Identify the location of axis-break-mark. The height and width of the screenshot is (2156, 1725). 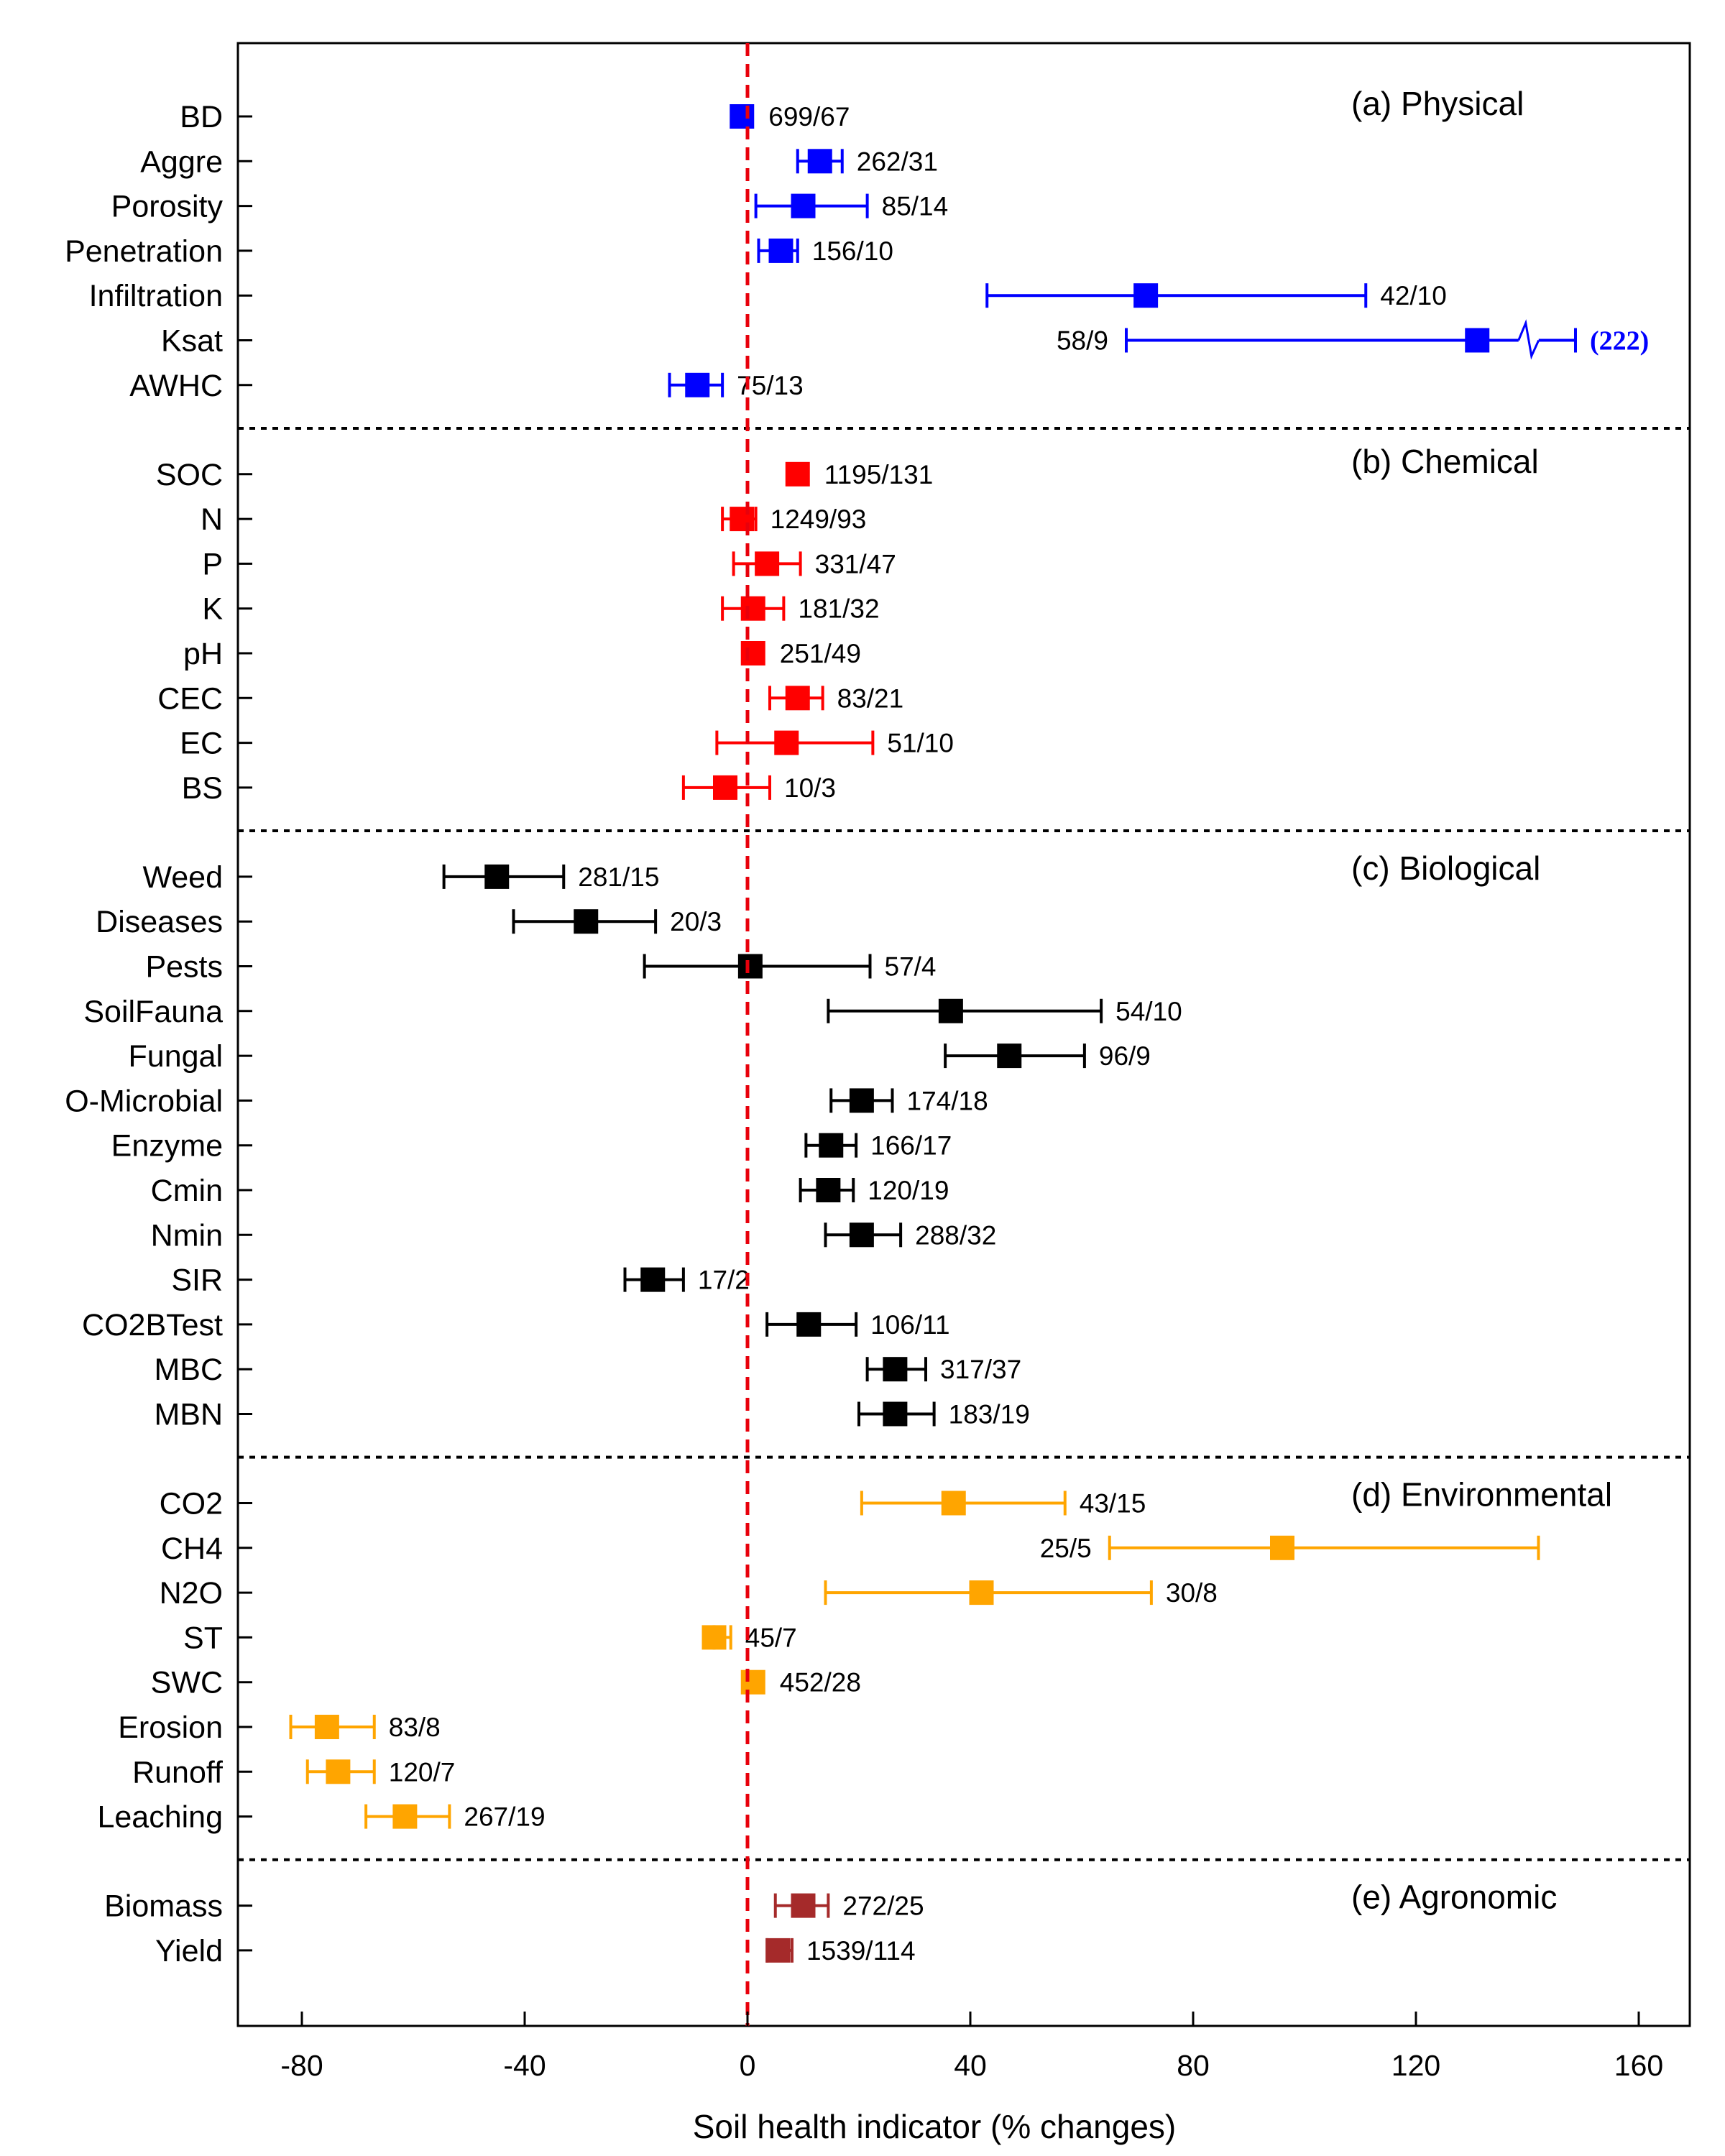
(1528, 339).